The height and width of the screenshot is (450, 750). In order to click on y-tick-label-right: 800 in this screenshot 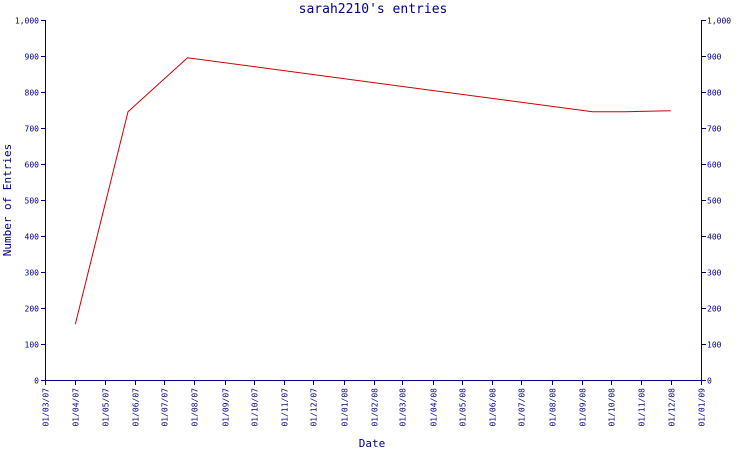, I will do `click(714, 93)`.